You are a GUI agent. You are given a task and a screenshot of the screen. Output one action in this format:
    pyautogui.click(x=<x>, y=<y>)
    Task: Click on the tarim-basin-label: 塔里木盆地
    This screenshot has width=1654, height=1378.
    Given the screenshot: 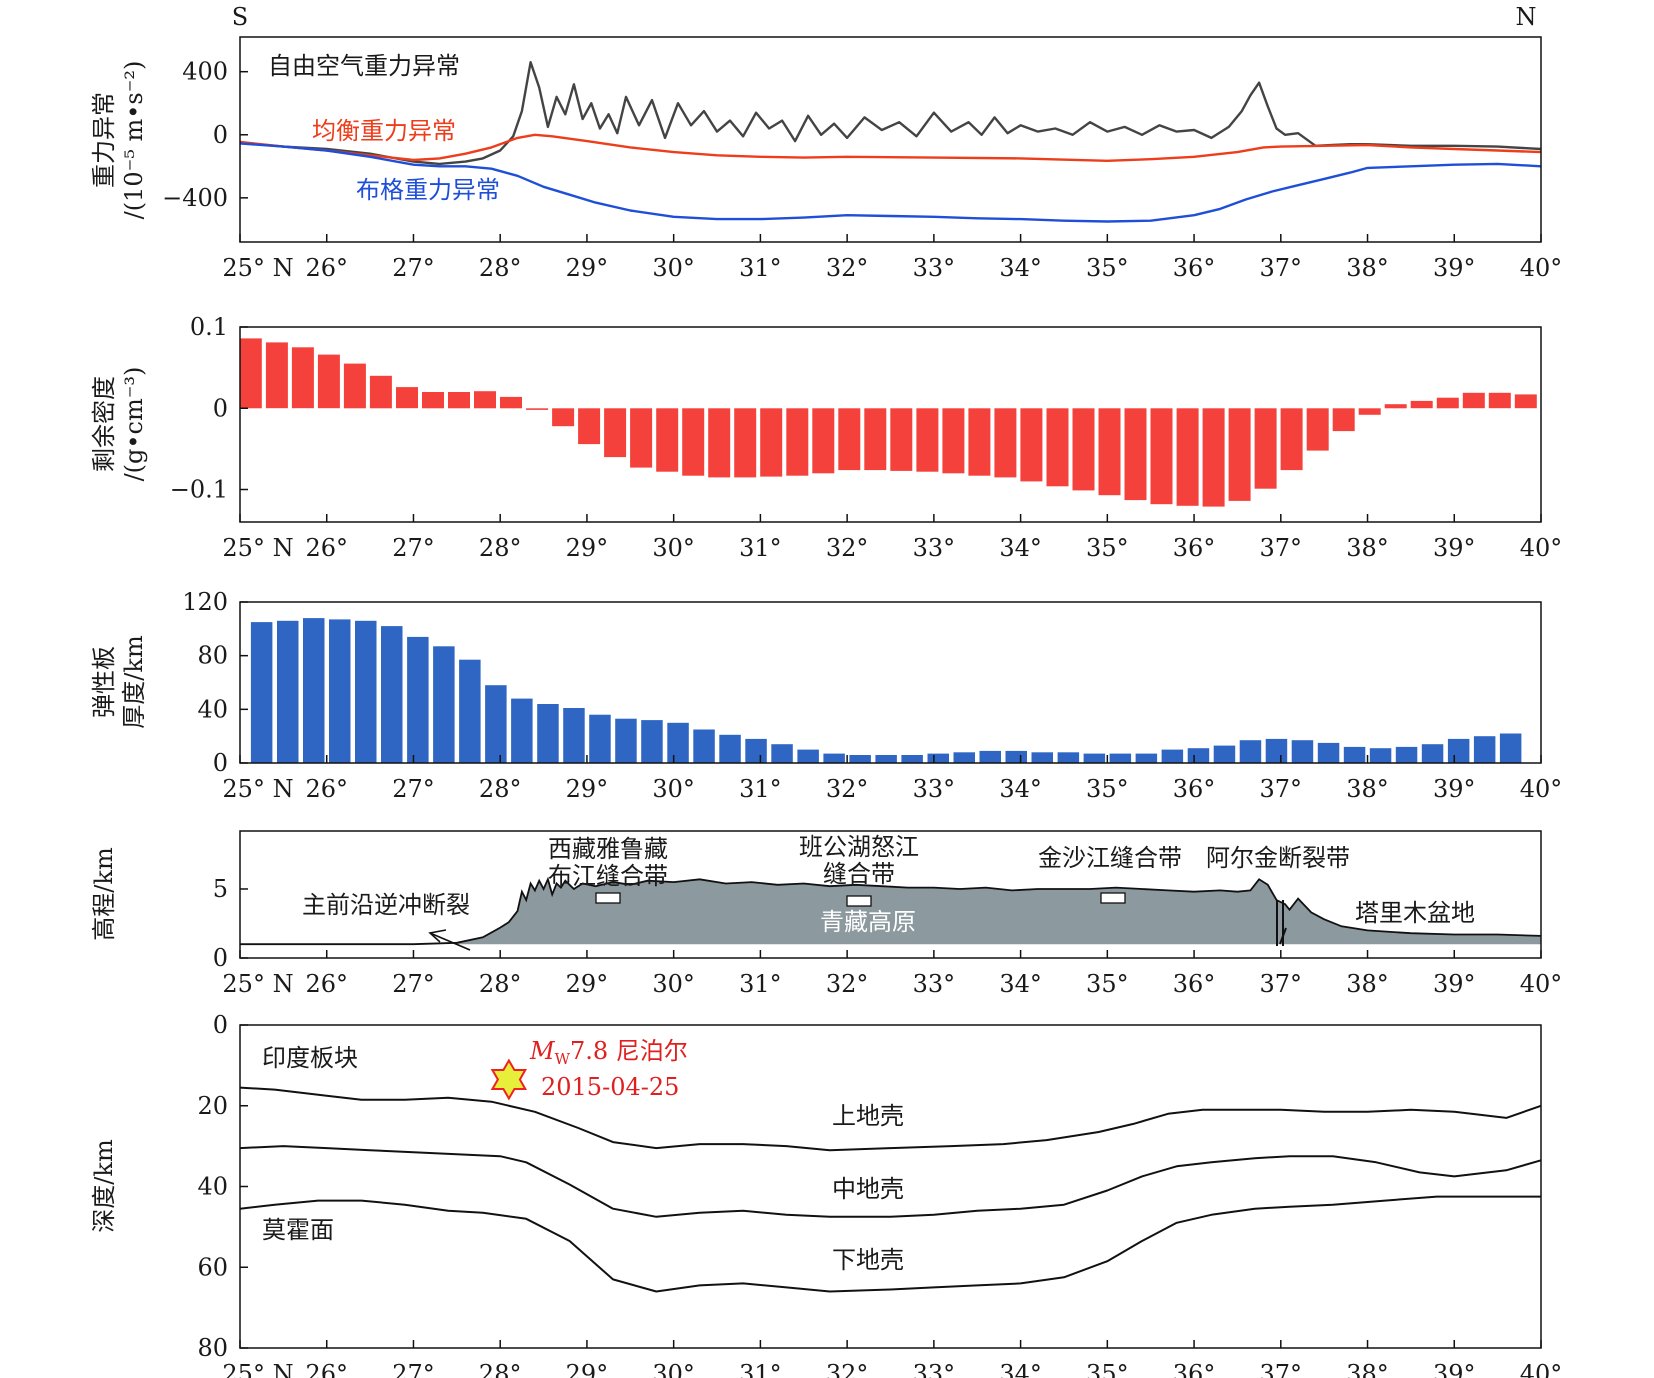 What is the action you would take?
    pyautogui.click(x=1415, y=913)
    